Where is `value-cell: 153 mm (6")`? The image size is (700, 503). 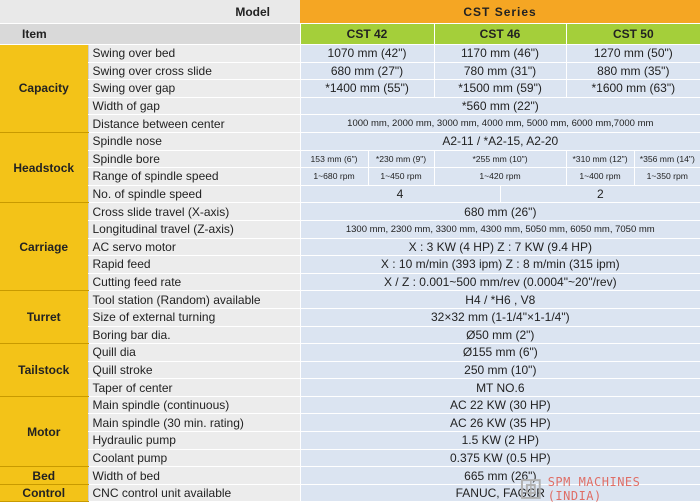
value-cell: 153 mm (6") is located at coordinates (334, 159).